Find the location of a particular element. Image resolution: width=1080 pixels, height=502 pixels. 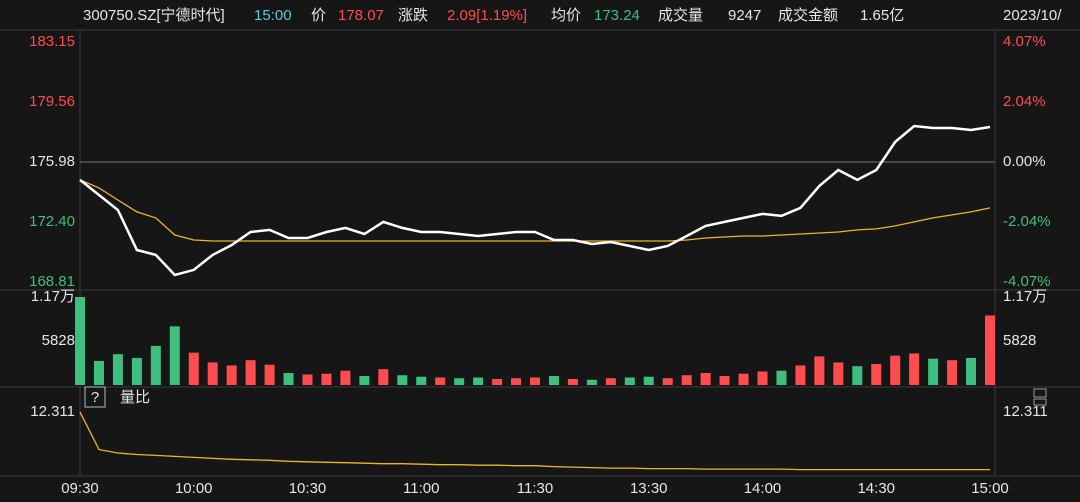

x-tick-label: 09:30 is located at coordinates (80, 488).